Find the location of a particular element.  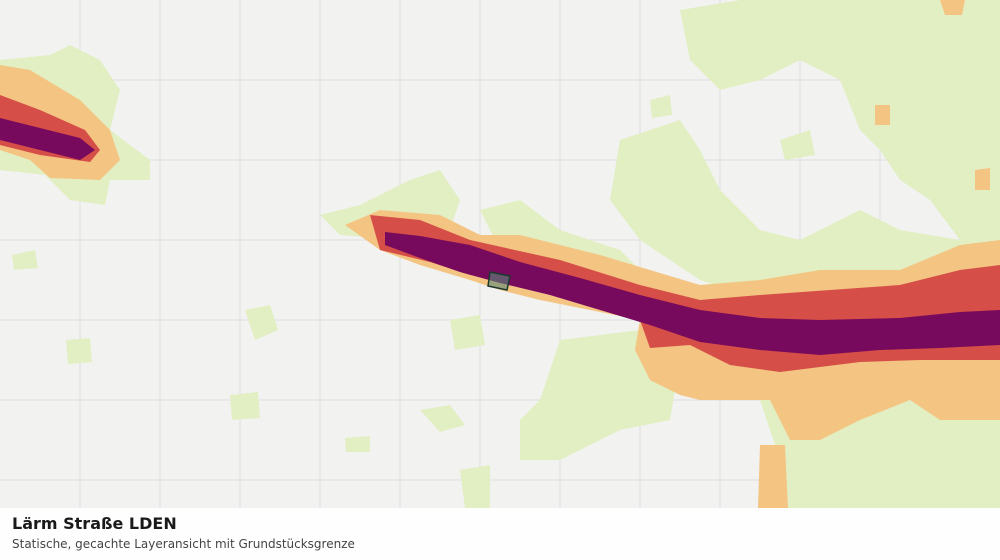

layer-title: Lärm Straße LDEN is located at coordinates (94, 523).